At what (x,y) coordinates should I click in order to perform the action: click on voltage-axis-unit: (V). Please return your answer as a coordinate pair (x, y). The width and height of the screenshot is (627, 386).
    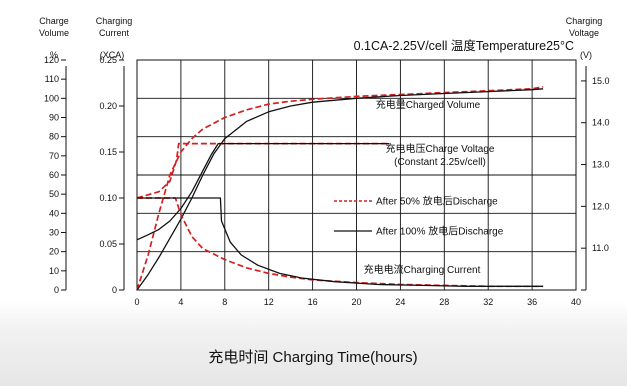
    Looking at the image, I should click on (586, 55).